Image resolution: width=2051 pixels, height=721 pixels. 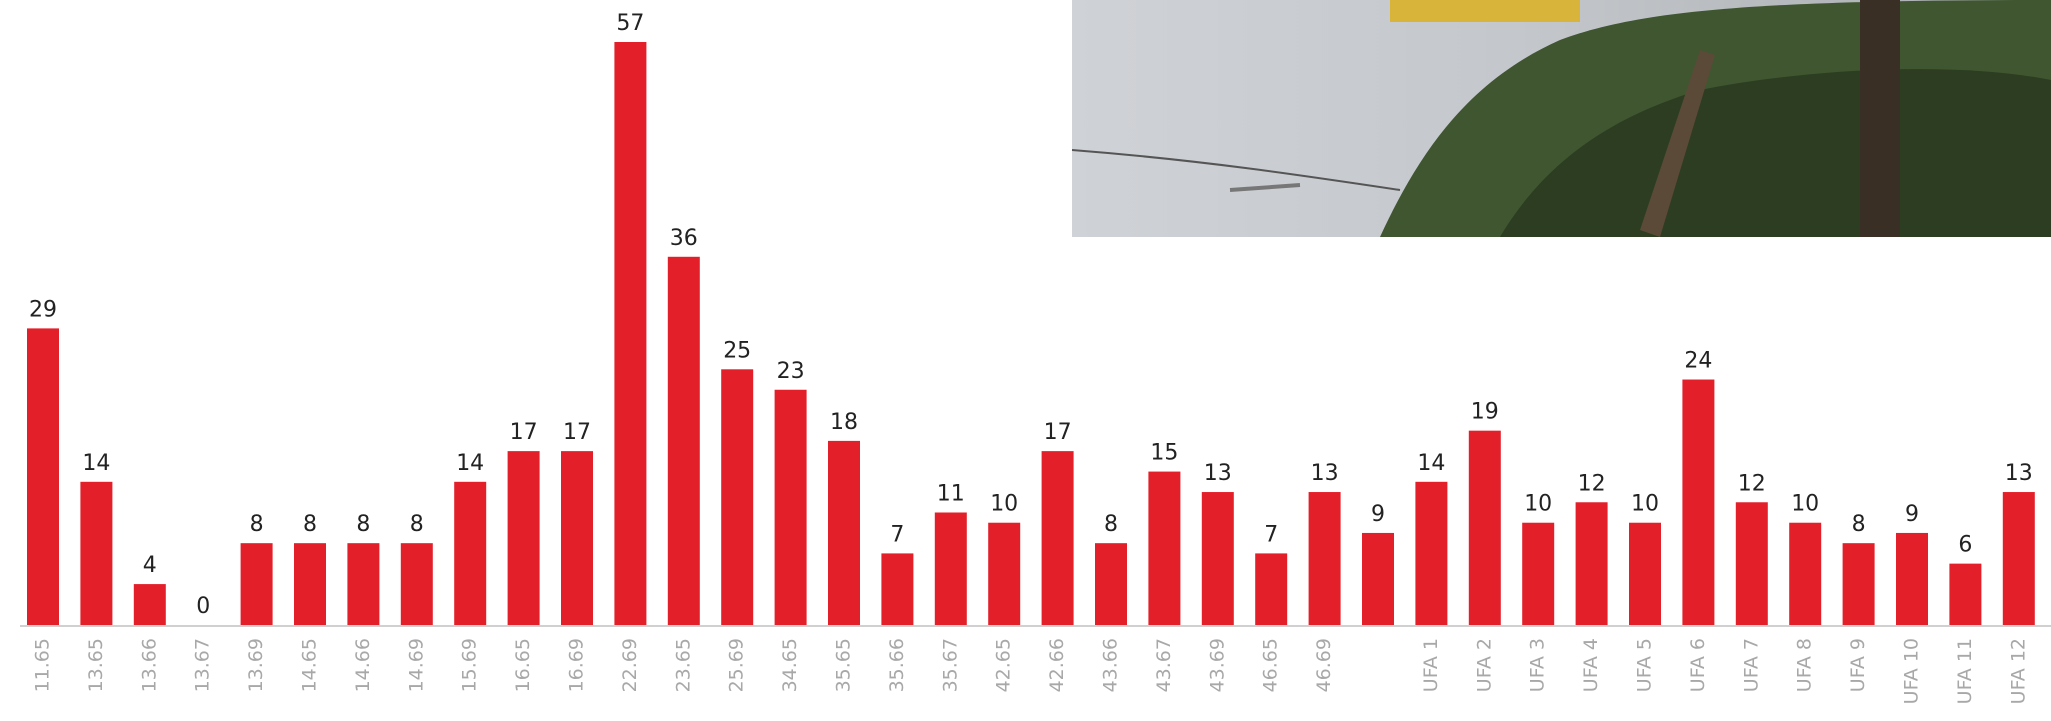 I want to click on x-tick-label: UFA 10, so click(x=1912, y=671).